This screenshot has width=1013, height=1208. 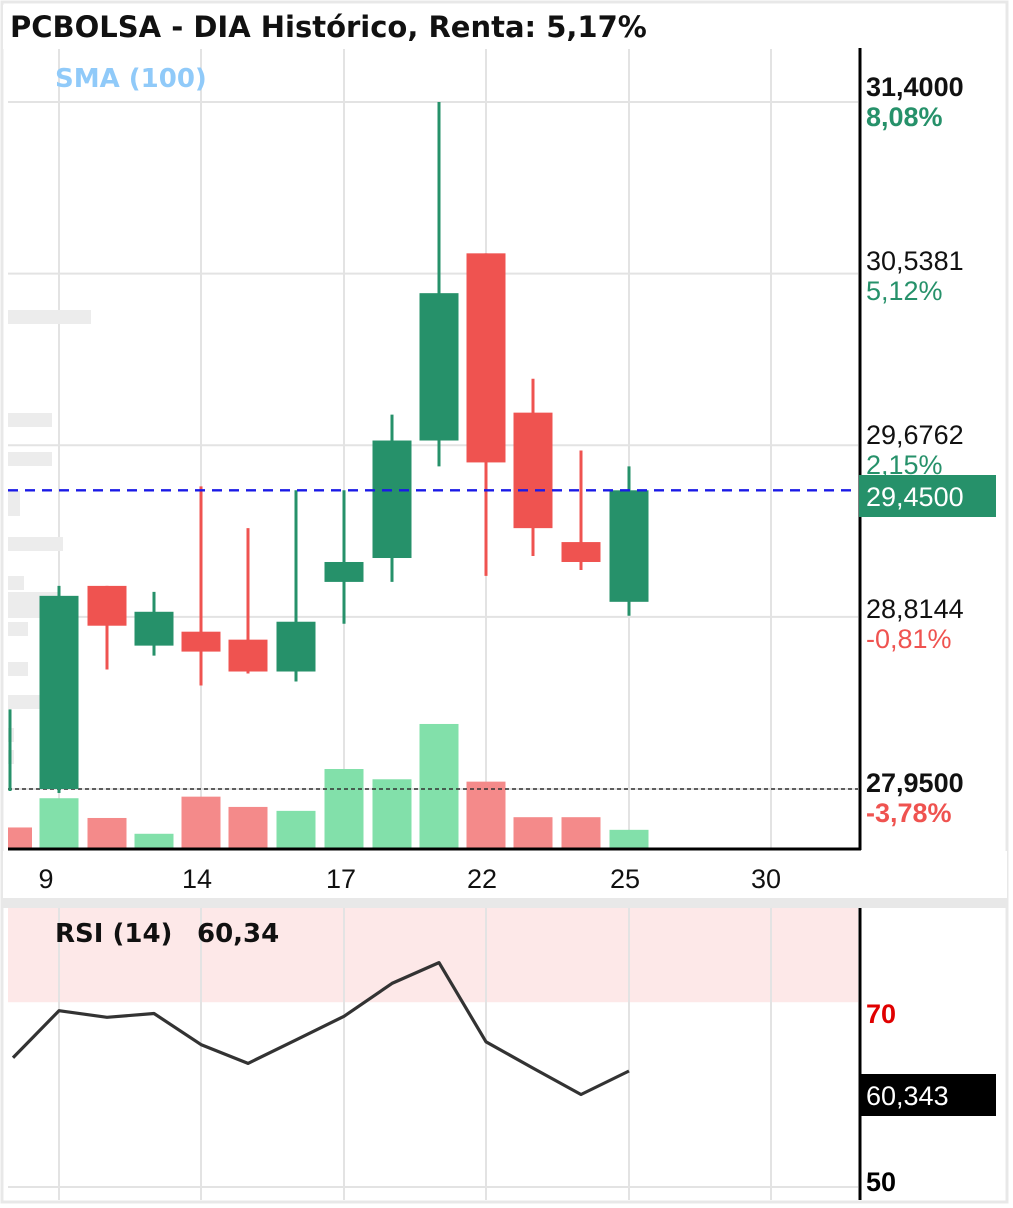 I want to click on time-tick-label: 22, so click(x=482, y=879).